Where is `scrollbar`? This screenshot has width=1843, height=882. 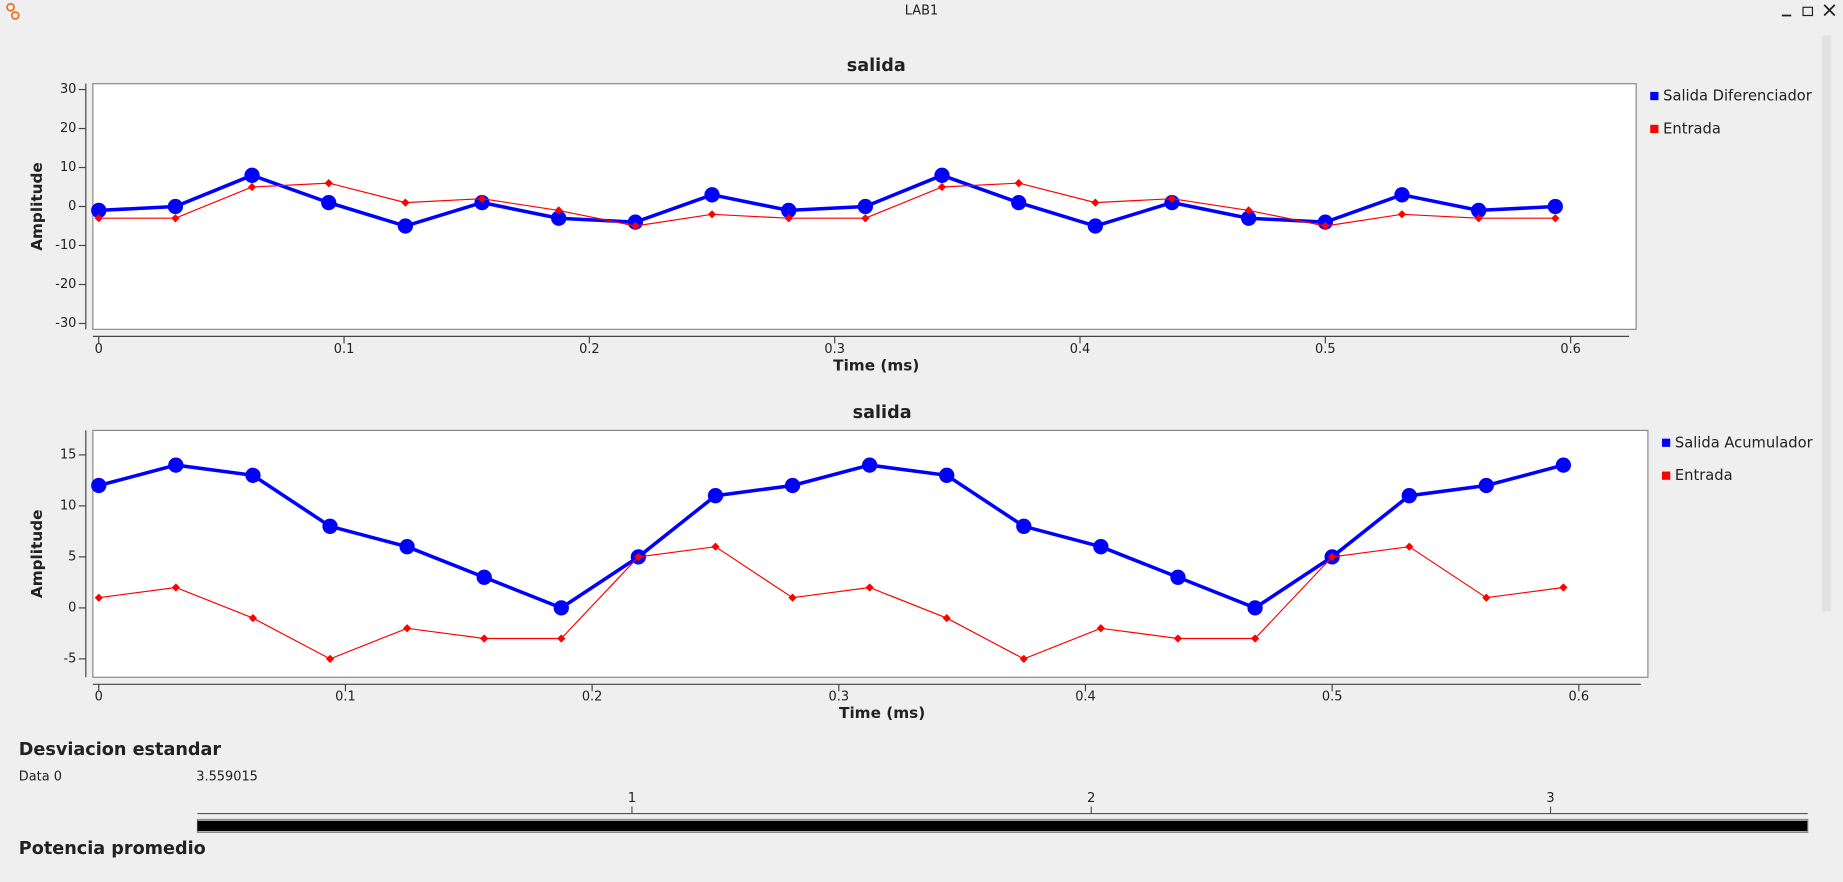
scrollbar is located at coordinates (1826, 323).